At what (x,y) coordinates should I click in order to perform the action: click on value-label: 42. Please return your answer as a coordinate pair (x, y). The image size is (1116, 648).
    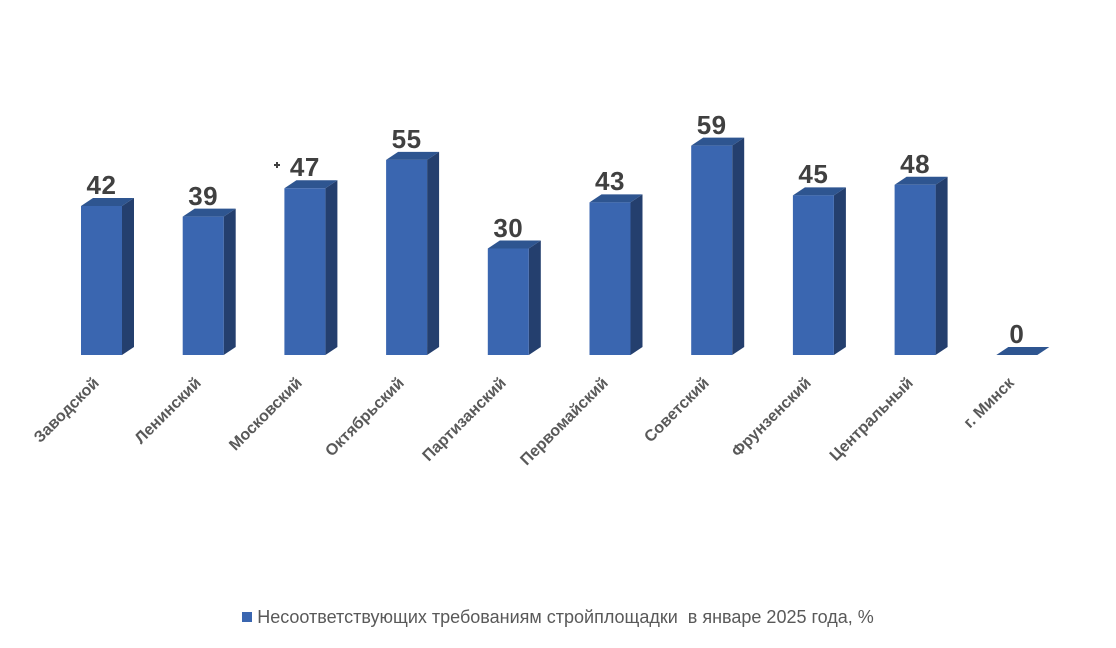
    Looking at the image, I should click on (101, 184).